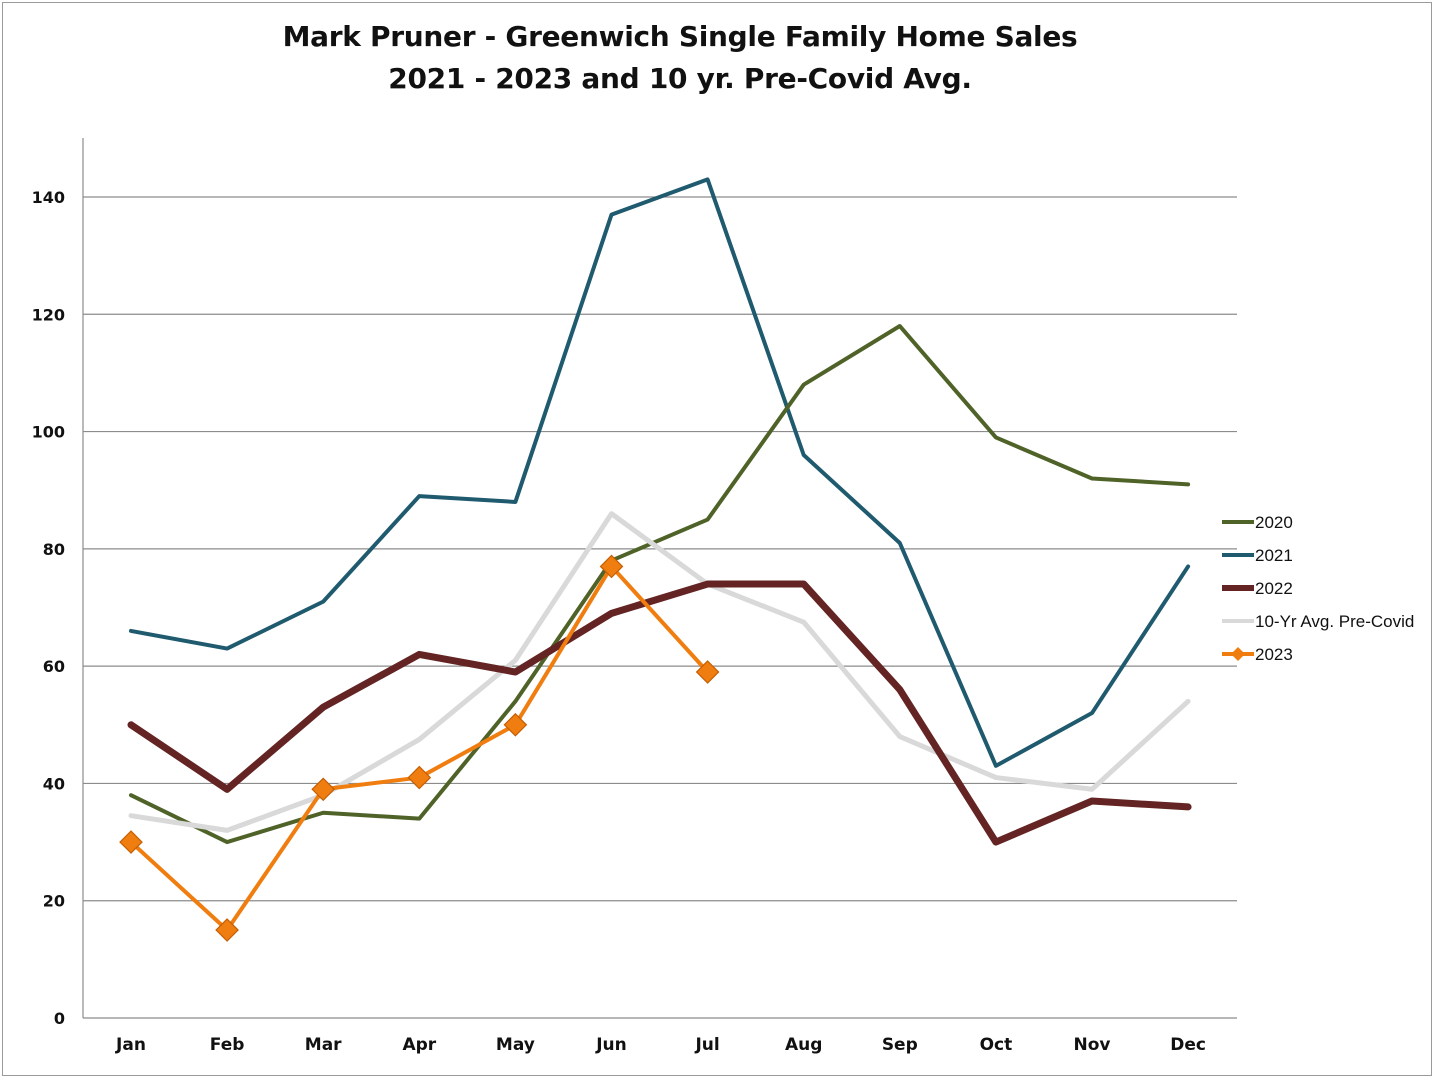 The width and height of the screenshot is (1436, 1080). I want to click on point-2023-jul, so click(707, 672).